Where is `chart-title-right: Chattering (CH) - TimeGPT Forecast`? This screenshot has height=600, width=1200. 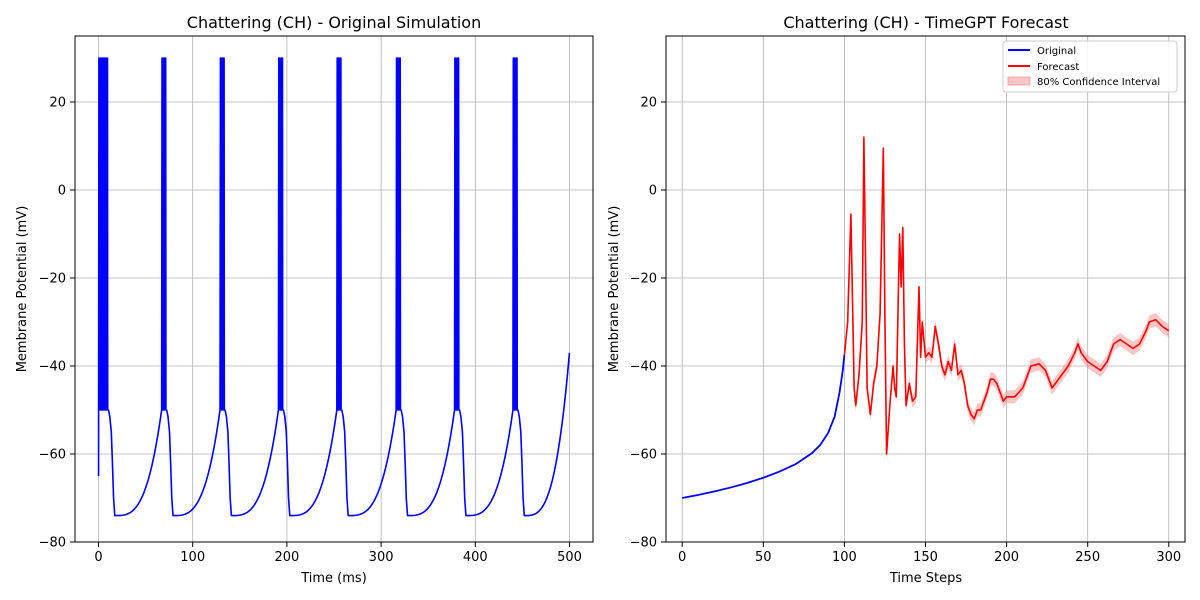
chart-title-right: Chattering (CH) - TimeGPT Forecast is located at coordinates (925, 22).